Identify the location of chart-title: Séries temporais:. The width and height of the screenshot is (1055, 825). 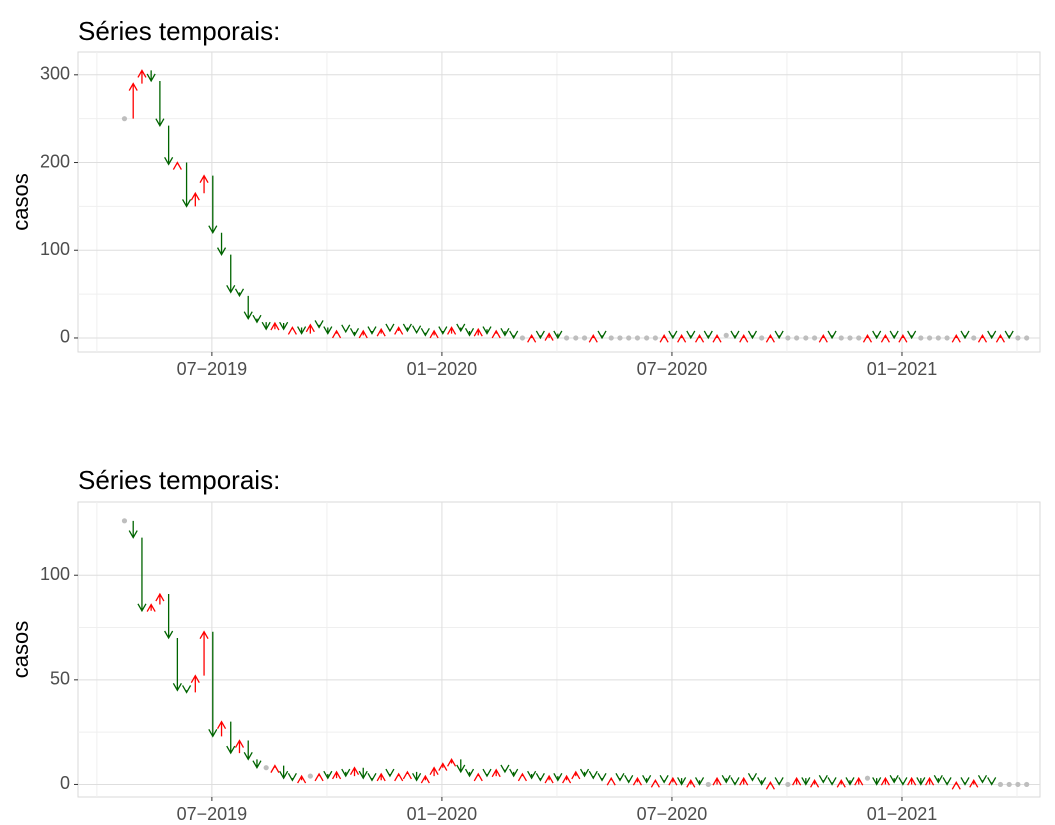
(179, 480).